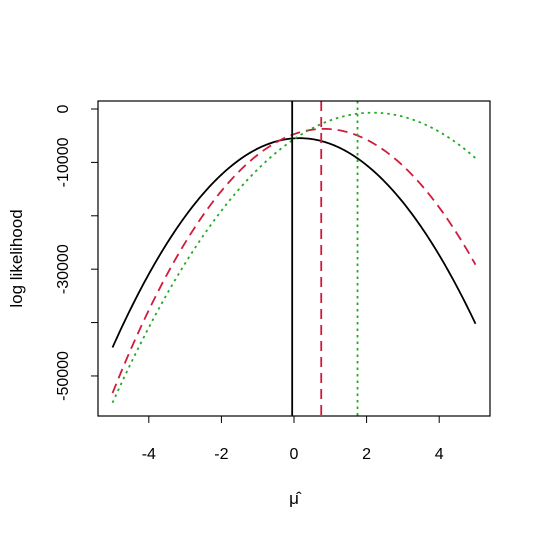 This screenshot has height=540, width=540. What do you see at coordinates (366, 454) in the screenshot?
I see `x-tick-label: 2` at bounding box center [366, 454].